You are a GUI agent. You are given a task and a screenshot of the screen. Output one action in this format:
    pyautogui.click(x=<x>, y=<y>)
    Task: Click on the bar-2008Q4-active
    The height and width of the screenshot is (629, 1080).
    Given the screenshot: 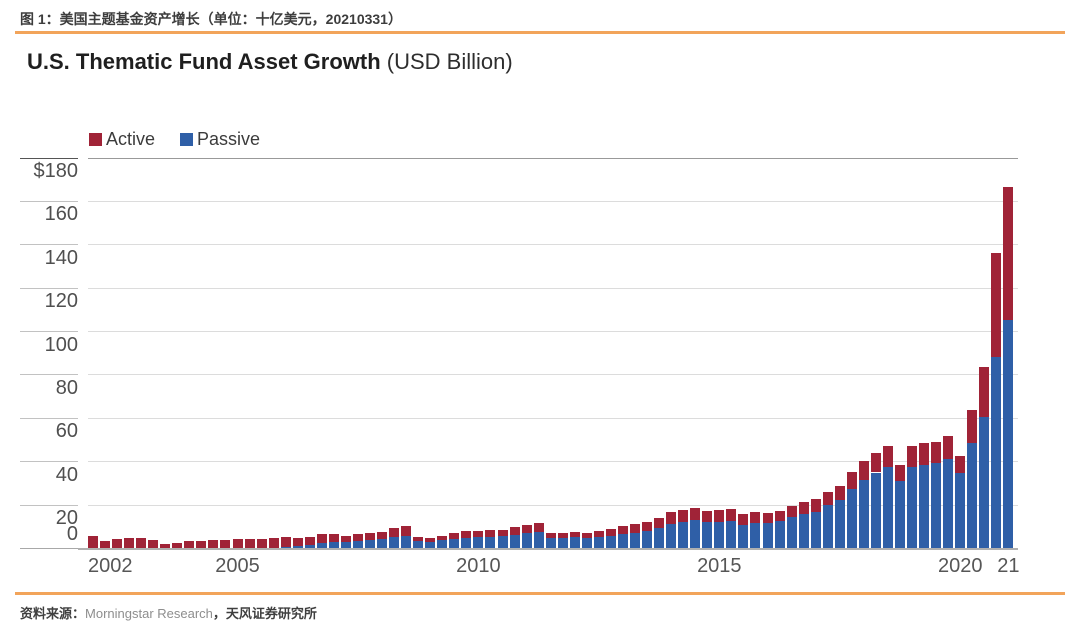 What is the action you would take?
    pyautogui.click(x=418, y=539)
    